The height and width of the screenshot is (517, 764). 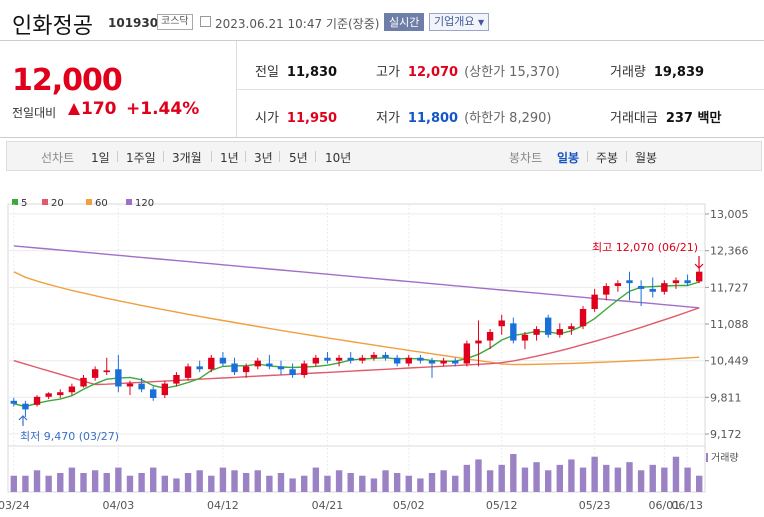 What do you see at coordinates (298, 158) in the screenshot?
I see `tab-5y: 5년` at bounding box center [298, 158].